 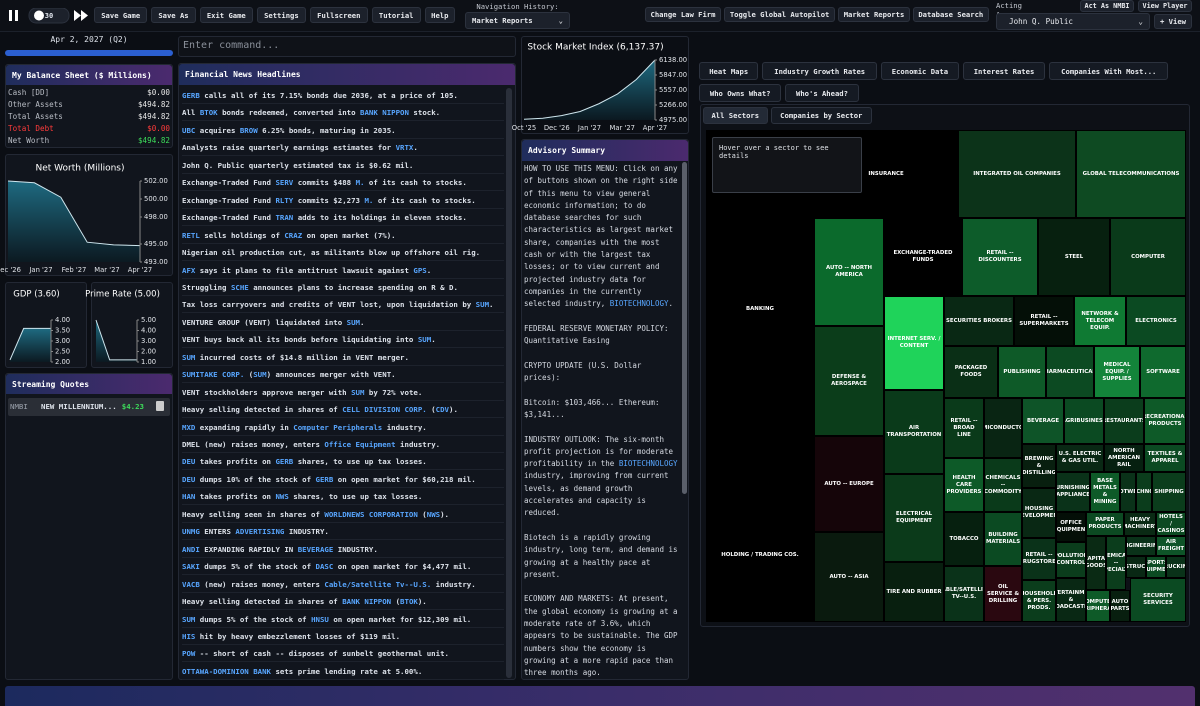 I want to click on sector: CHEMICALS -- COMMODITY, so click(x=1003, y=485).